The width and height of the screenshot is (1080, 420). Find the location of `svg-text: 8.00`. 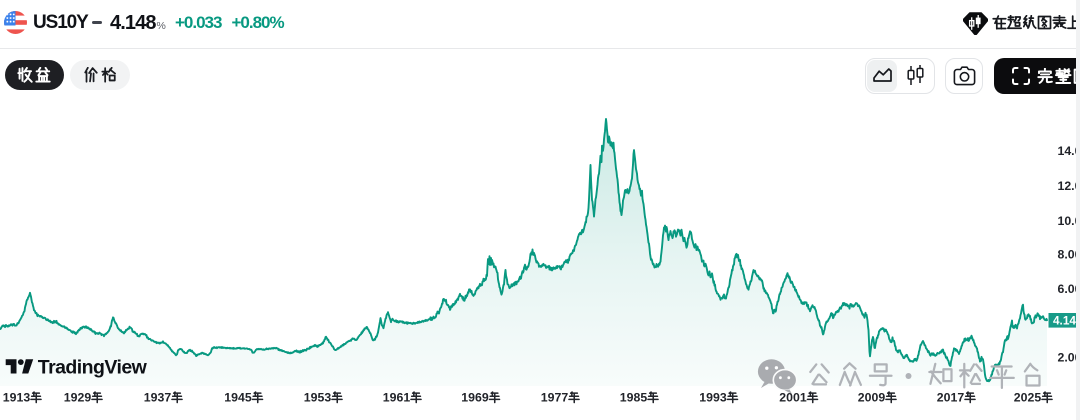

svg-text: 8.00 is located at coordinates (1069, 255).